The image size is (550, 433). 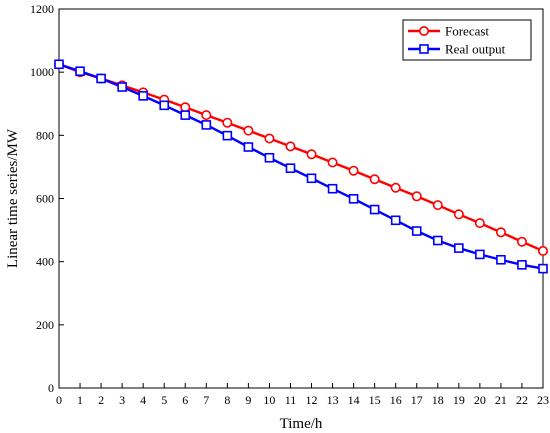 I want to click on y-tick-label: 600, so click(x=45, y=199).